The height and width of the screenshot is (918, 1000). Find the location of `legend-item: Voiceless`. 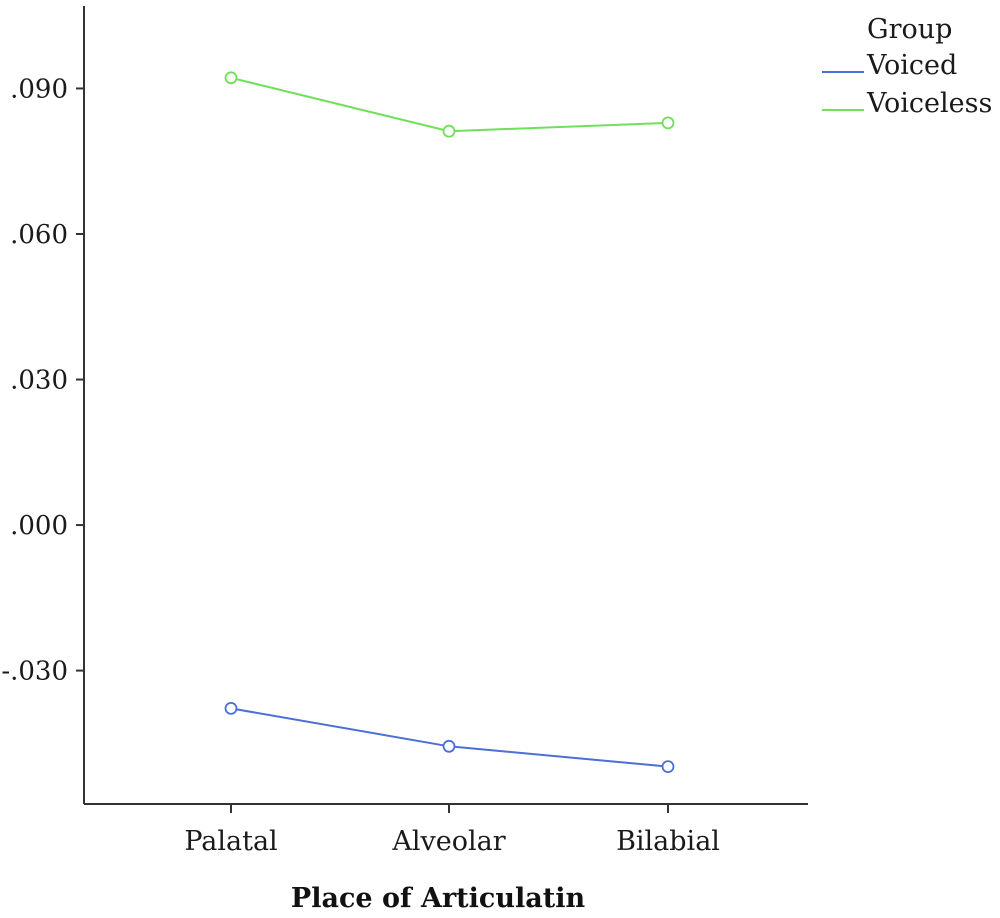

legend-item: Voiceless is located at coordinates (907, 103).